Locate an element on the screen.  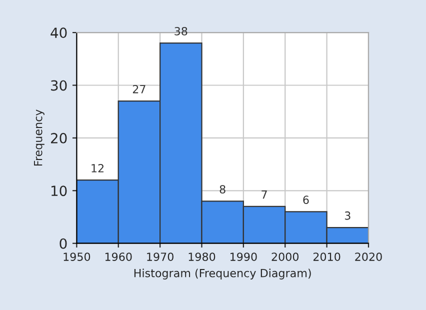
x-axis-title: Histogram (Frequency Diagram) is located at coordinates (222, 274).